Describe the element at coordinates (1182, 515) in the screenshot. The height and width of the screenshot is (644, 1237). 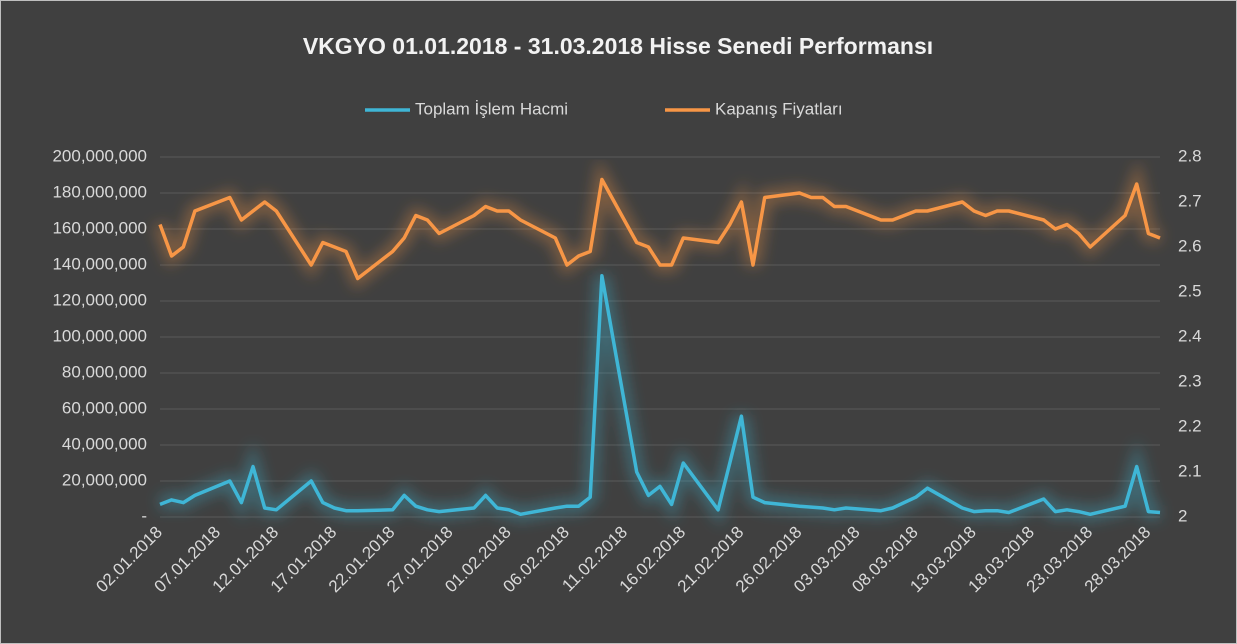
I see `y2-tick-label: 2` at that location.